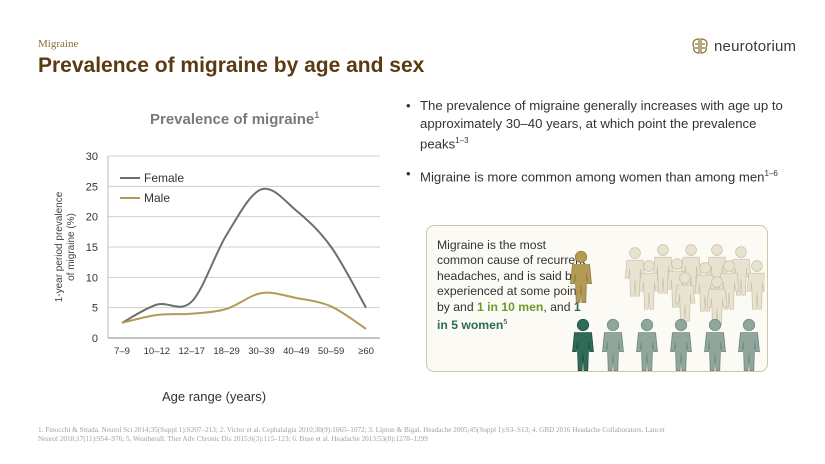  I want to click on logo: neurotorium, so click(743, 46).